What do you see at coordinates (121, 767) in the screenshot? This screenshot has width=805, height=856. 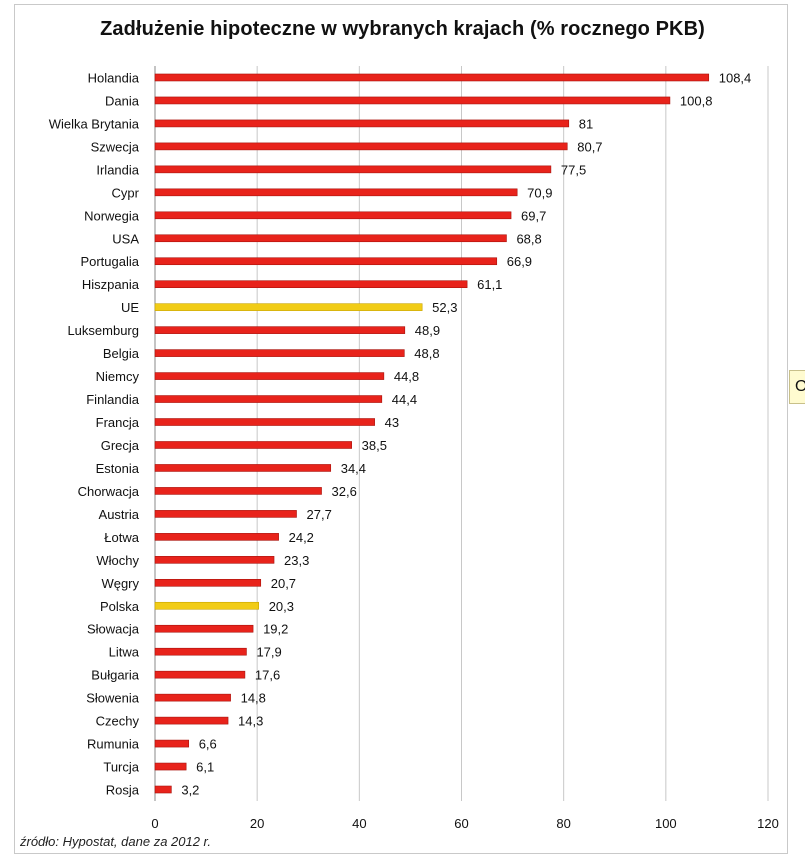 I see `category-label: Turcja` at bounding box center [121, 767].